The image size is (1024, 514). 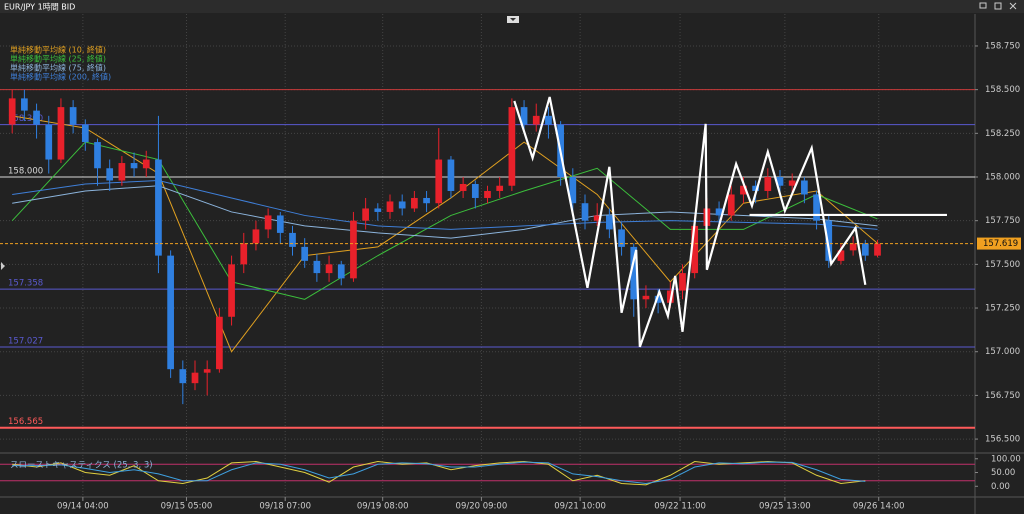 I want to click on last-price-label: 157.619, so click(x=1000, y=244).